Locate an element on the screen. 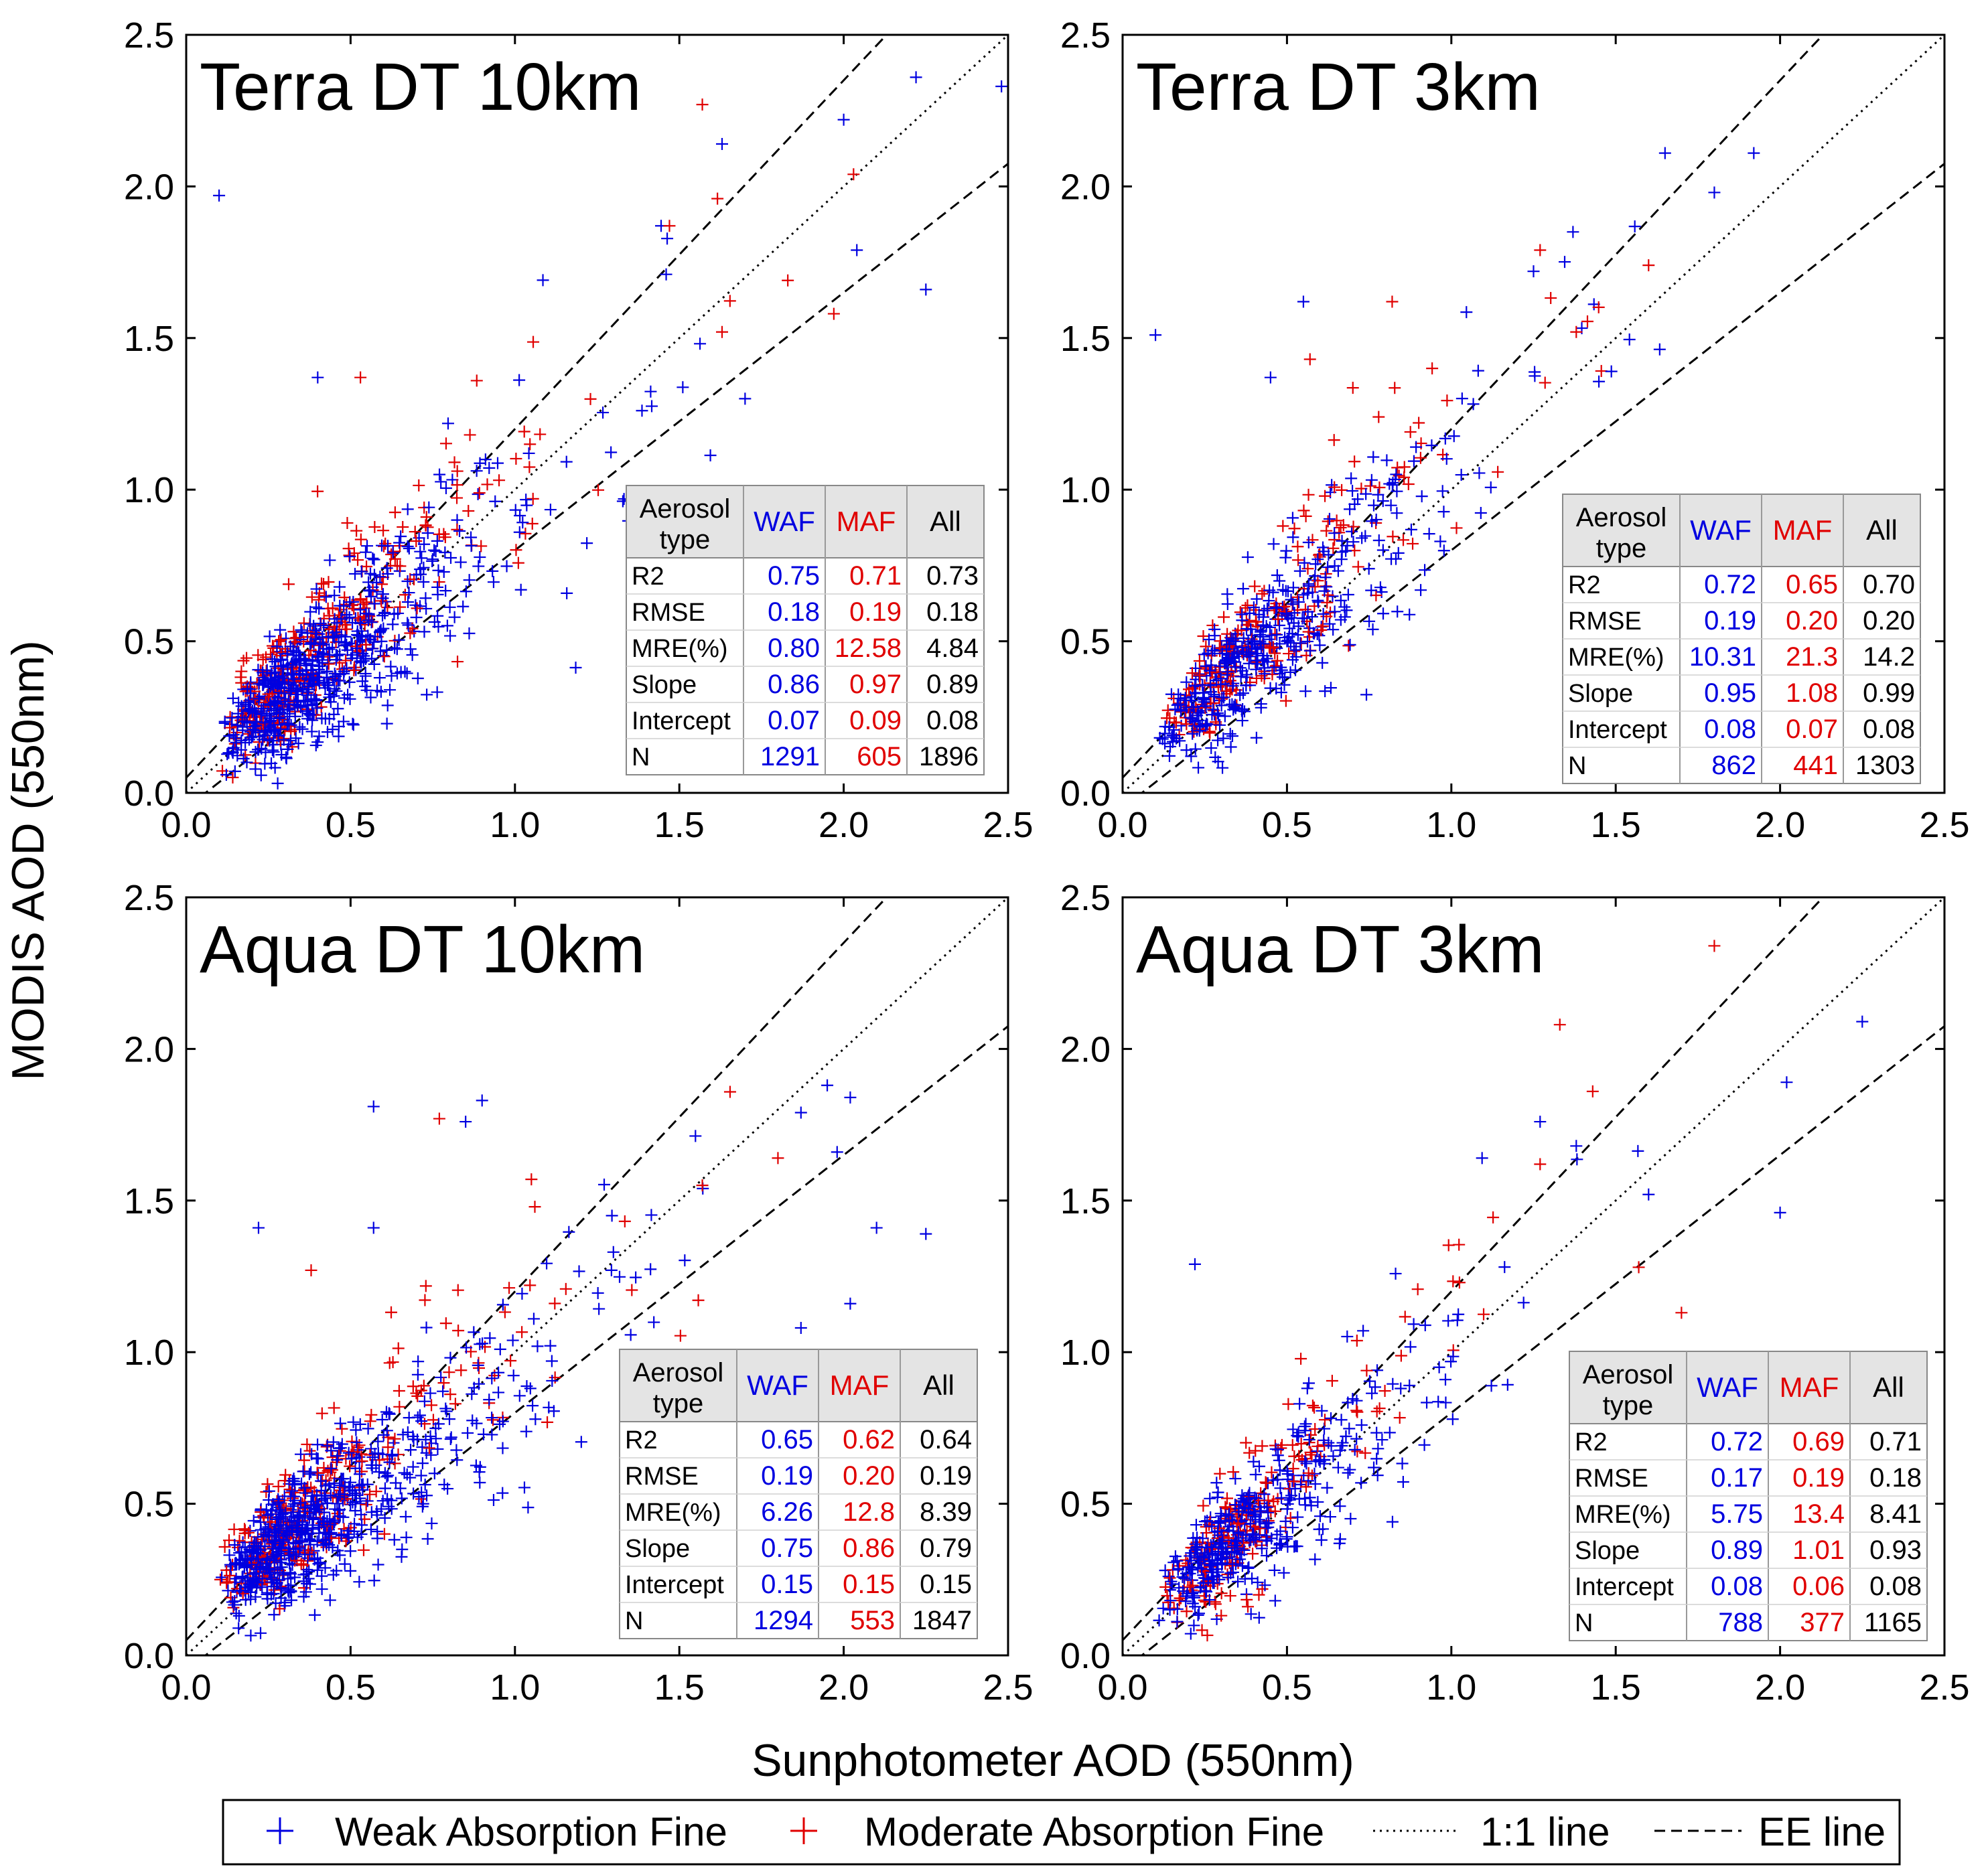  stats-cell: 0.97 is located at coordinates (875, 684).